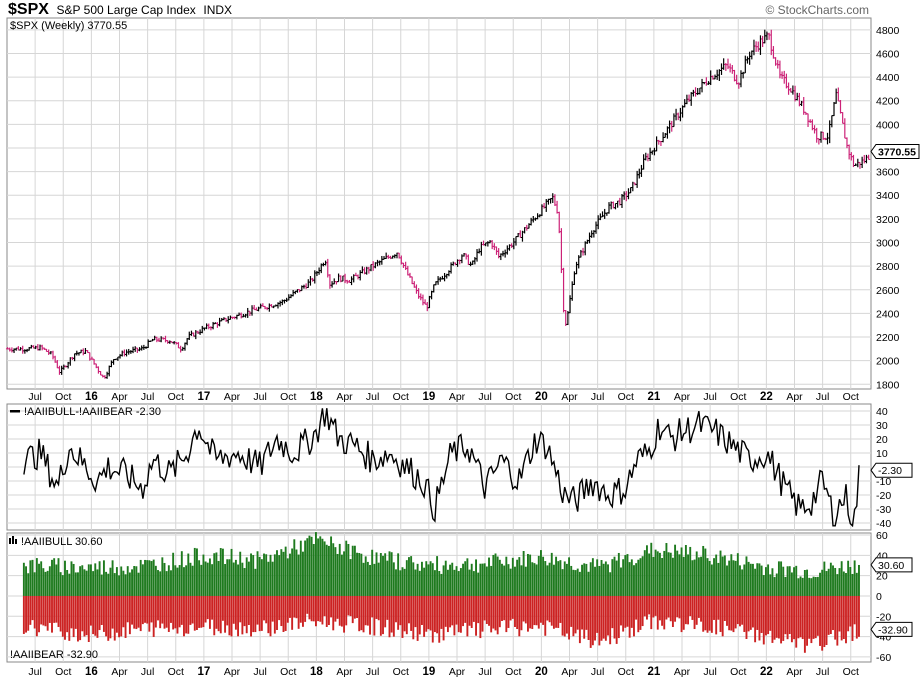  What do you see at coordinates (883, 482) in the screenshot?
I see `spread-tick-label: -10` at bounding box center [883, 482].